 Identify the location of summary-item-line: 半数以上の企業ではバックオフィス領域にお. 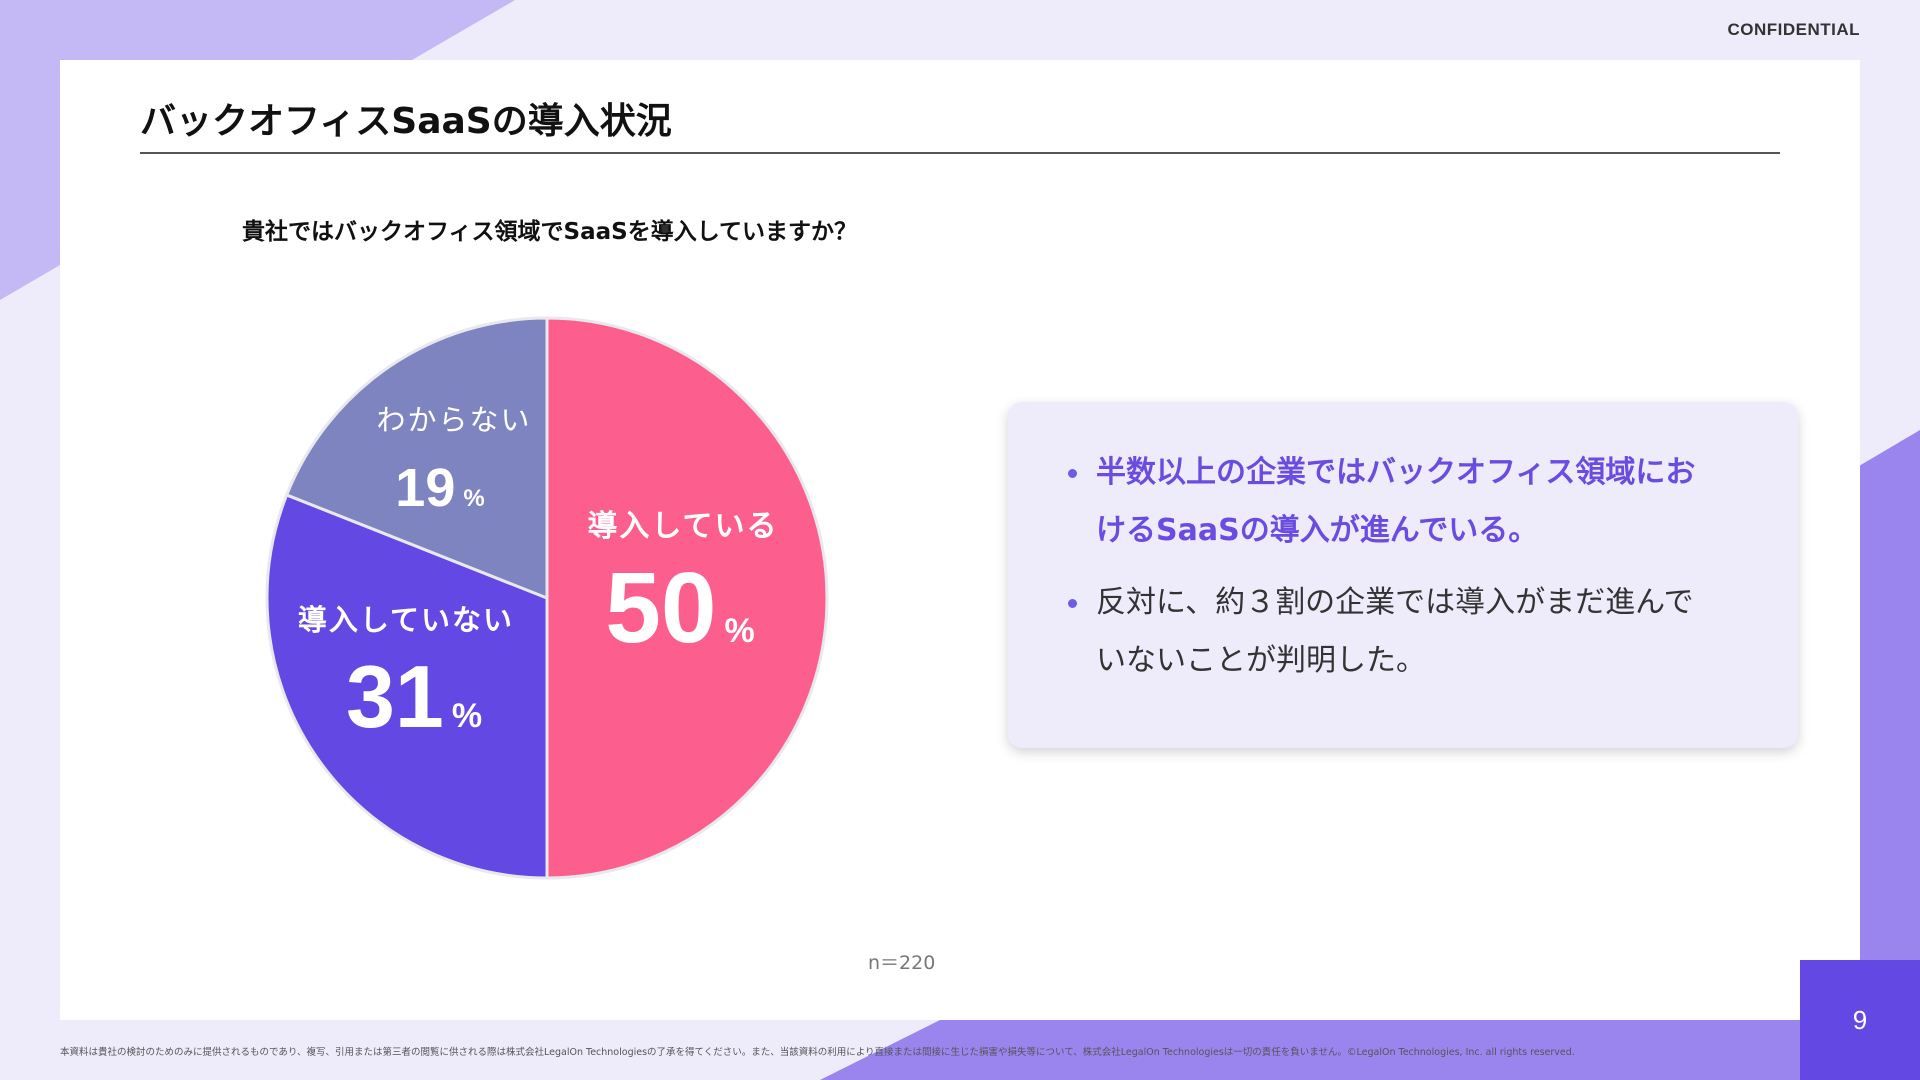
(1396, 472).